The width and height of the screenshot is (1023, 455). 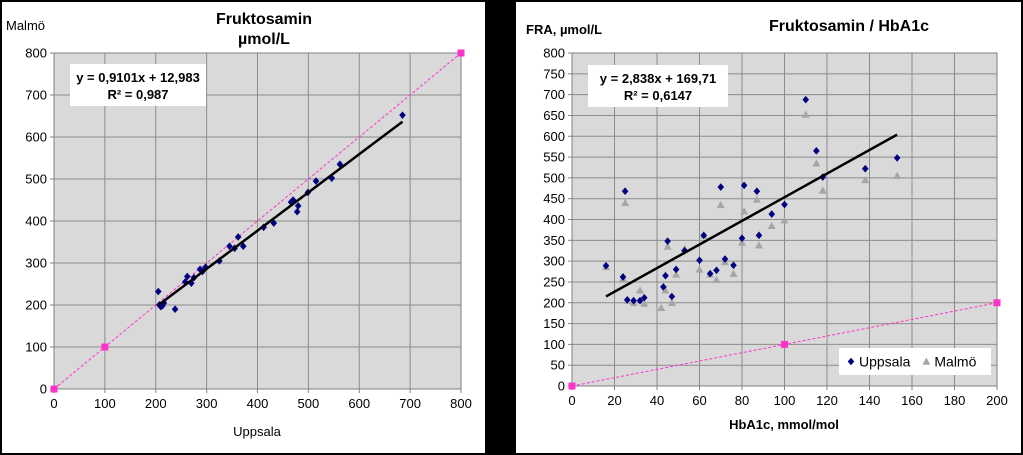 What do you see at coordinates (870, 400) in the screenshot?
I see `x-tick-label: 140` at bounding box center [870, 400].